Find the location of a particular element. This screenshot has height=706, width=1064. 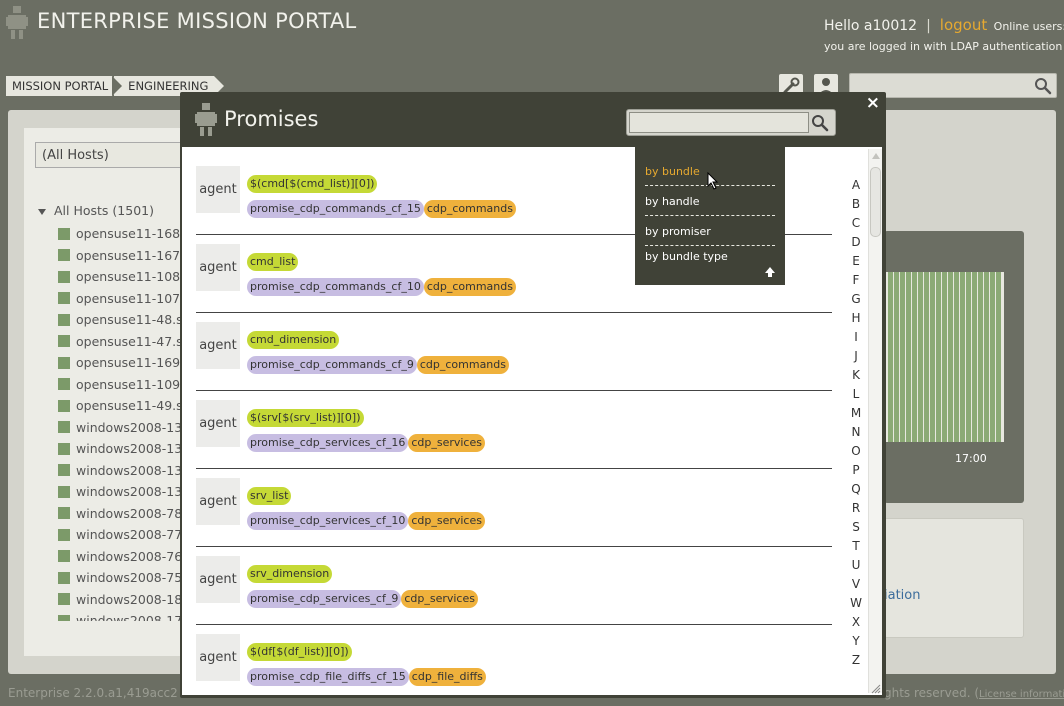

alphabet-letter: D is located at coordinates (856, 242).